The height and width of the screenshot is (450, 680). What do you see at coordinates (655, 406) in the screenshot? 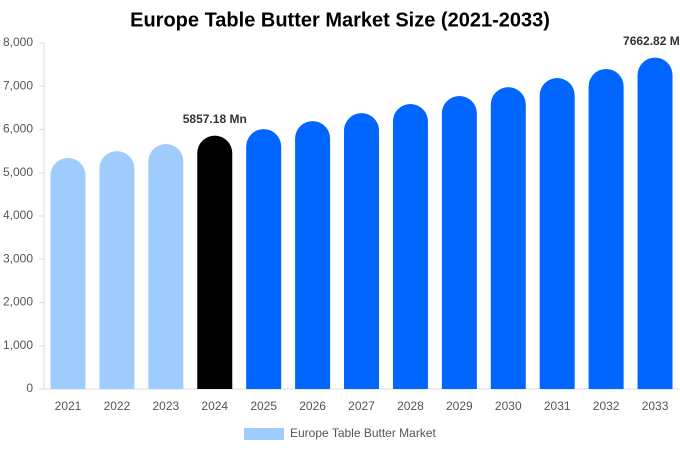
I see `x-tick-label: 2033` at bounding box center [655, 406].